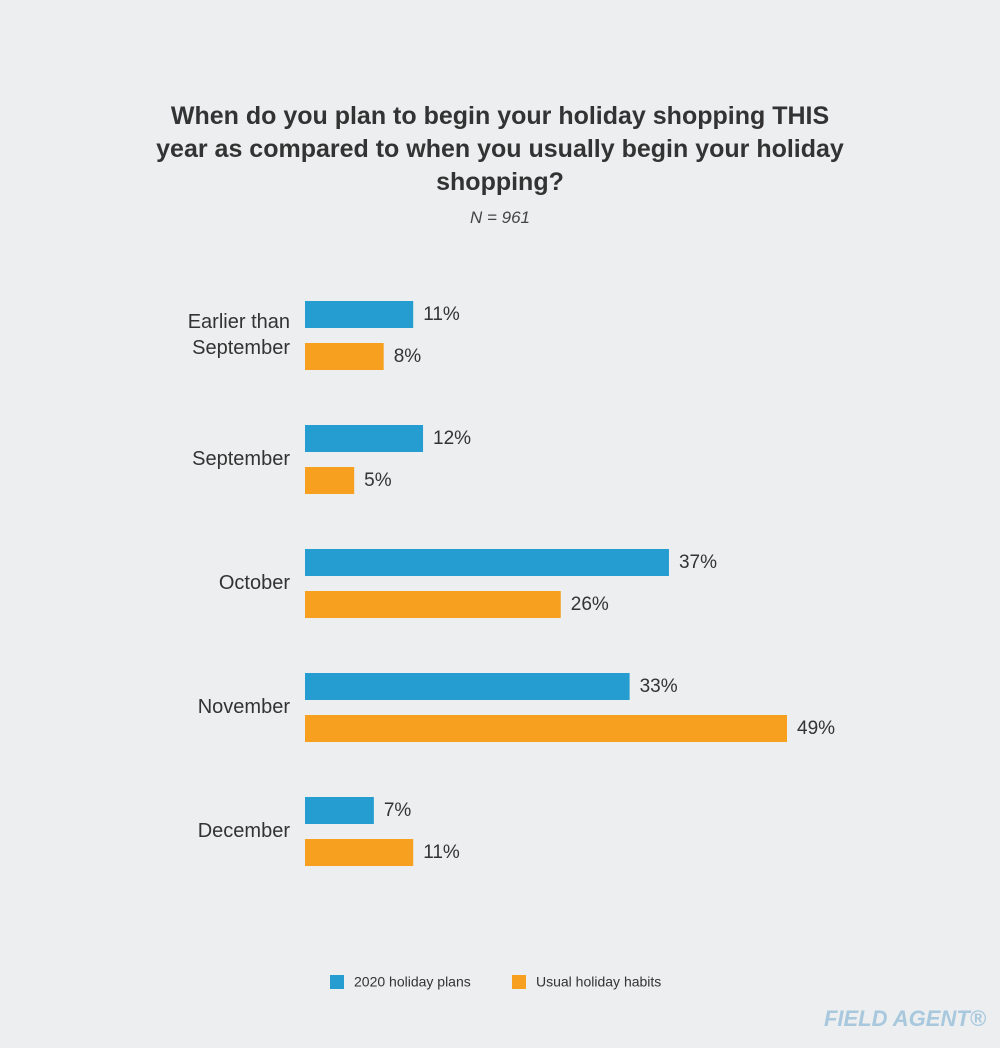  Describe the element at coordinates (590, 604) in the screenshot. I see `data-label: 26%` at that location.